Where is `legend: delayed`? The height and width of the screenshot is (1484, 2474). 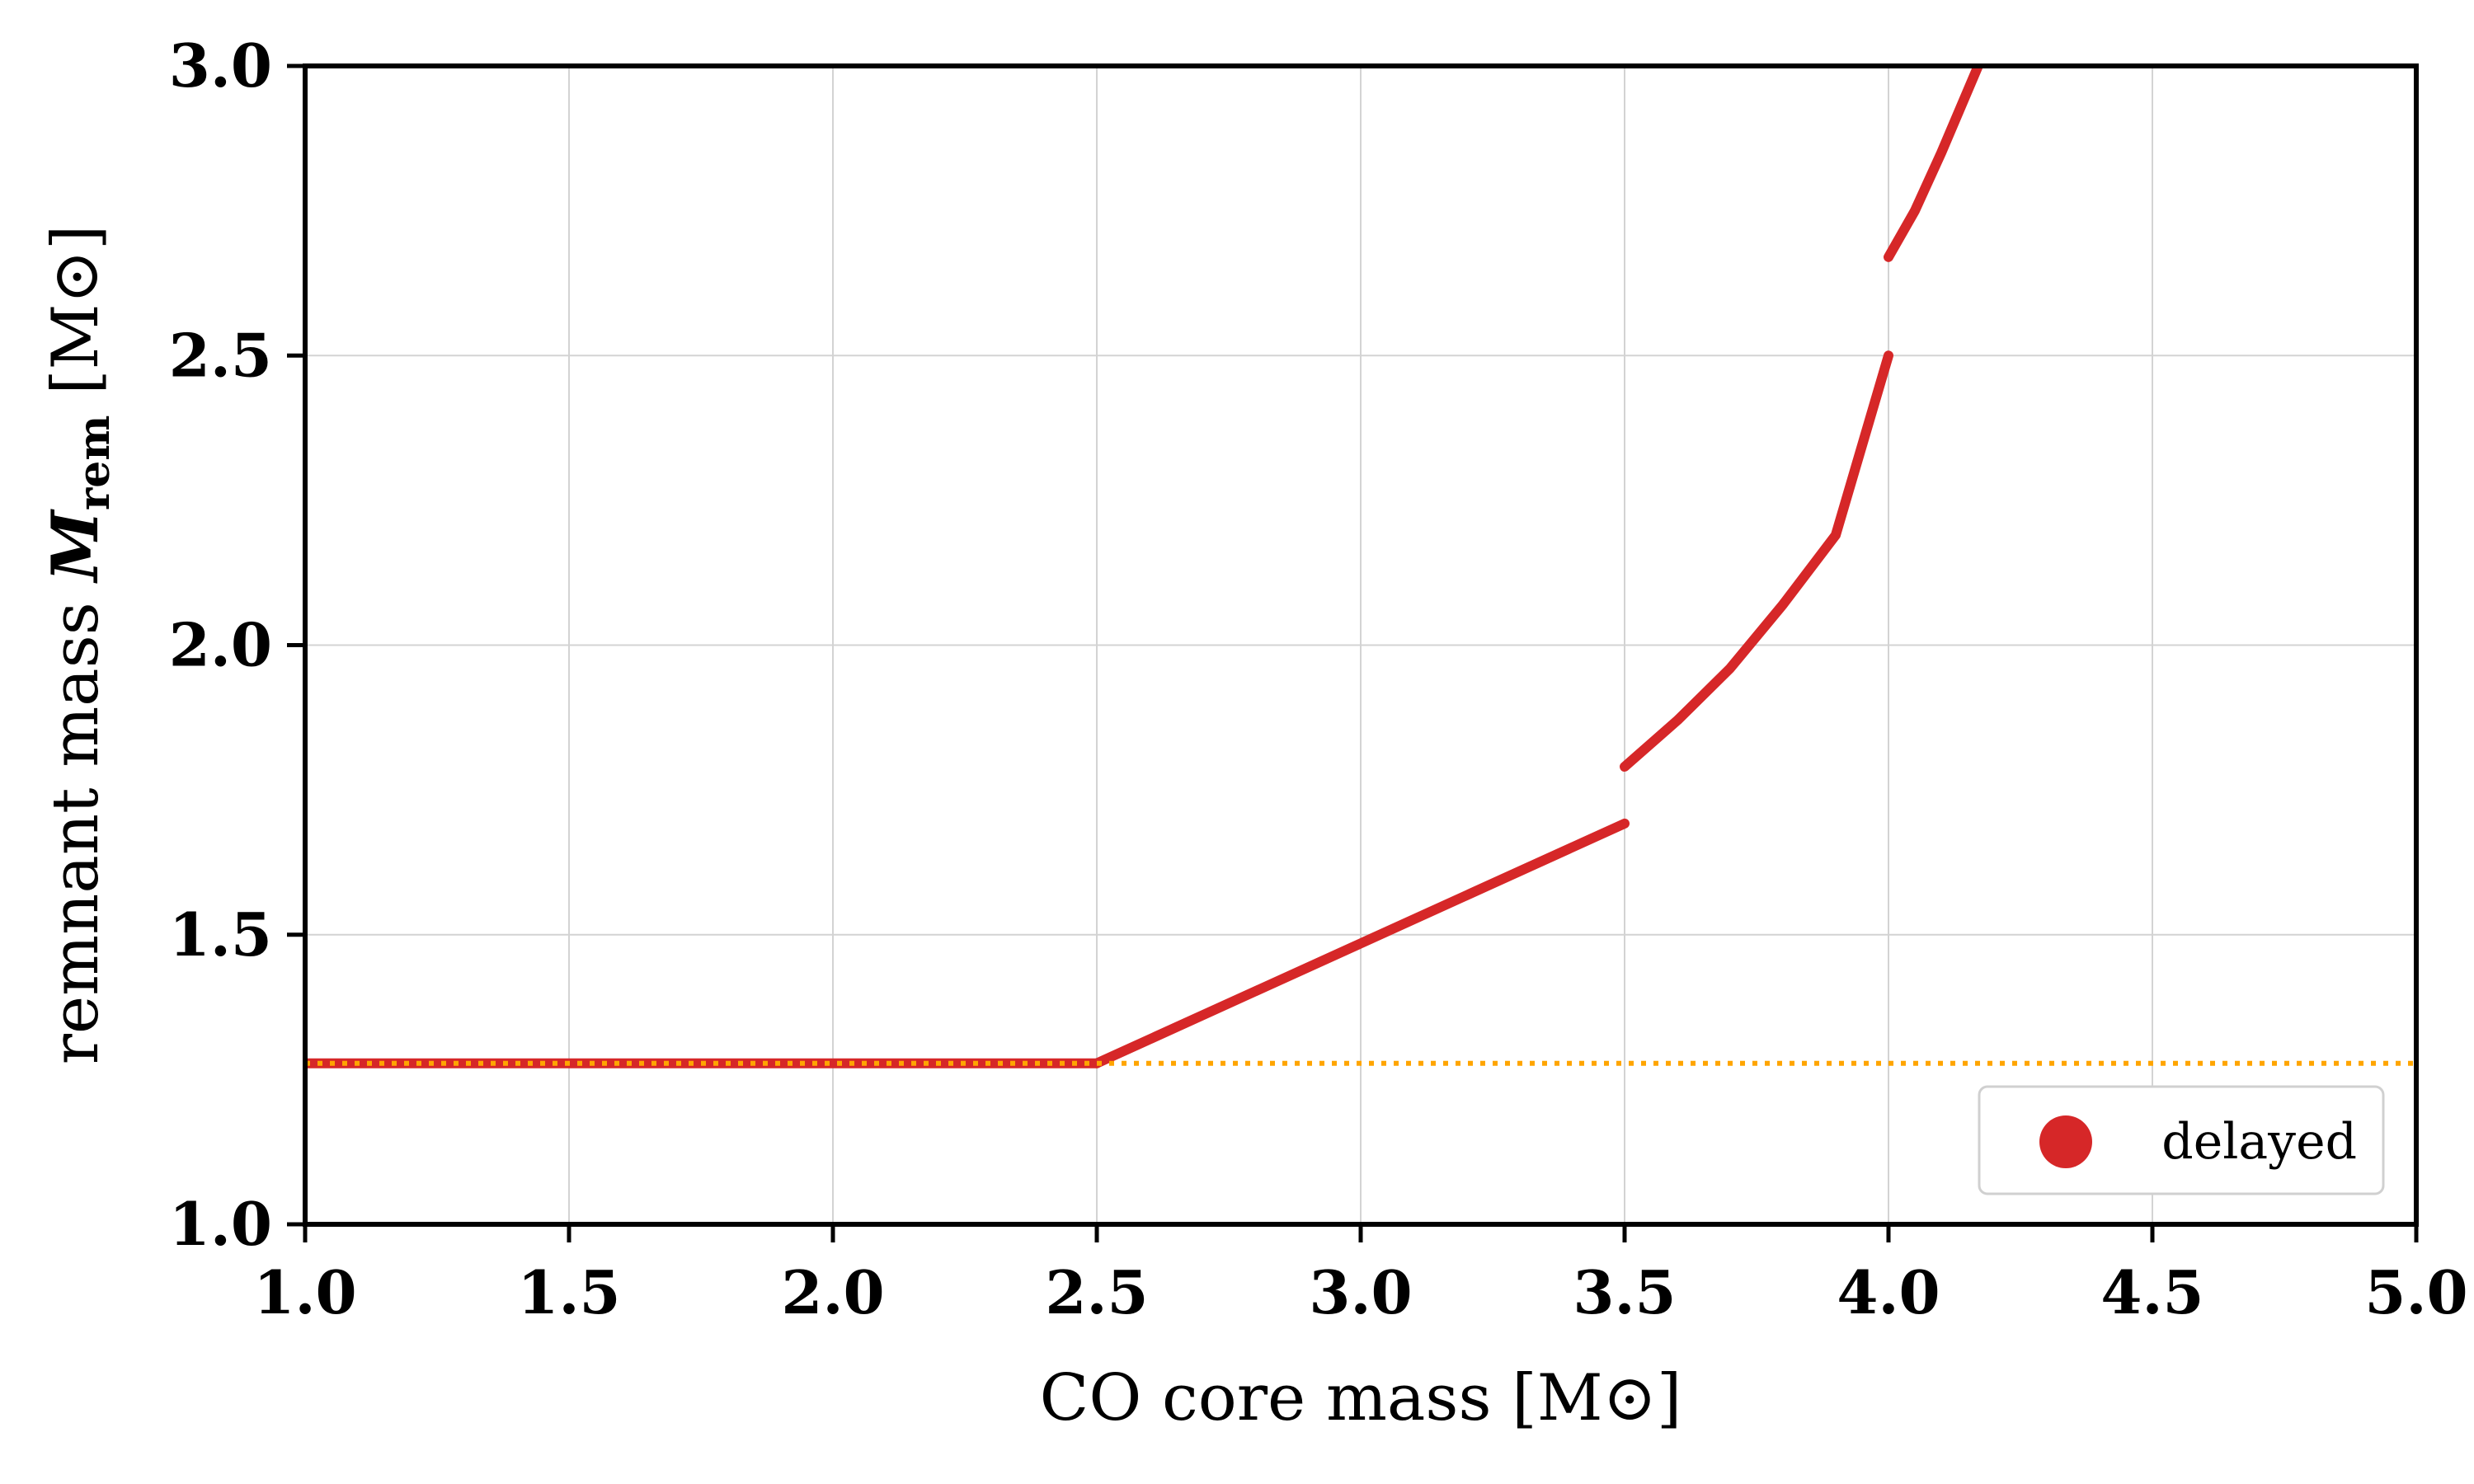 legend: delayed is located at coordinates (2181, 1140).